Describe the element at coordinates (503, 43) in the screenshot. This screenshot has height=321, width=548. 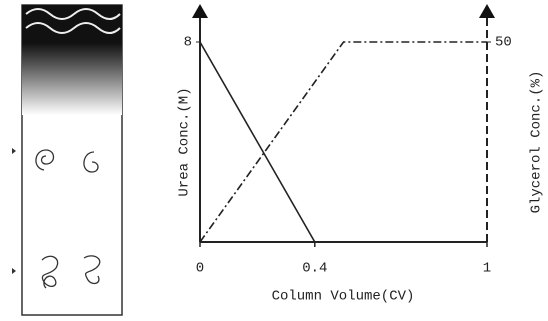
I see `y2-tick-label: 50` at that location.